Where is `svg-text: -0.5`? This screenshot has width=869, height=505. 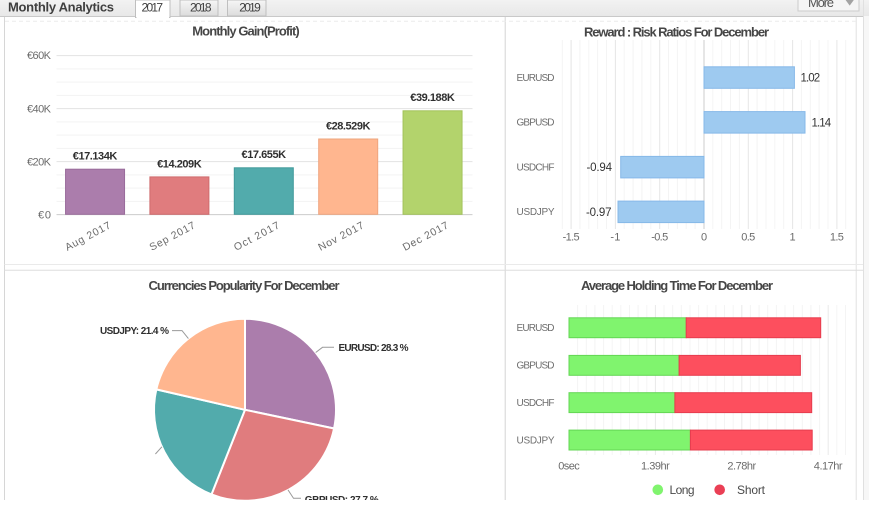
svg-text: -0.5 is located at coordinates (659, 238).